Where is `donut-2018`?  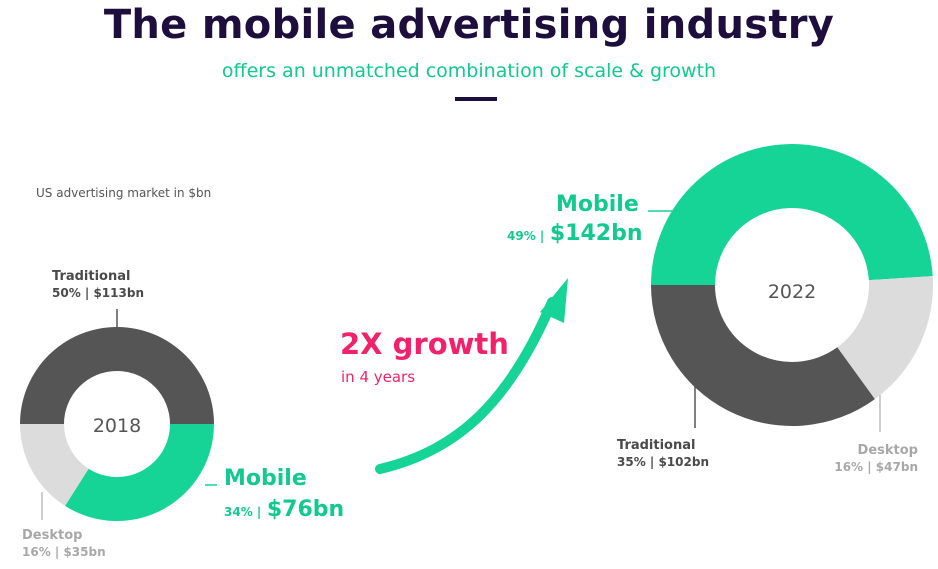
donut-2018 is located at coordinates (117, 424).